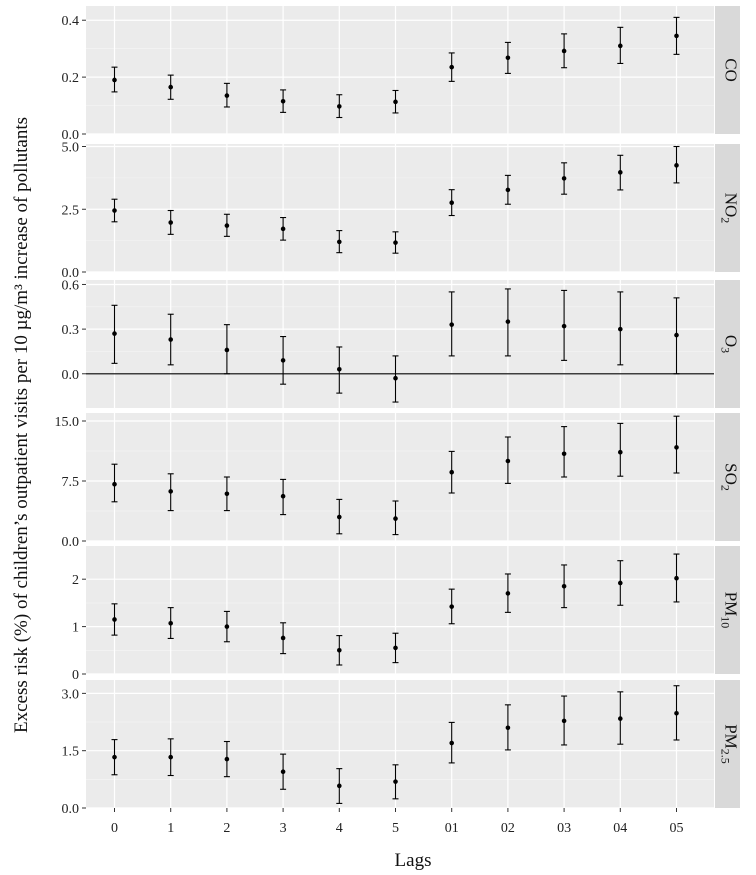 The width and height of the screenshot is (756, 875). Describe the element at coordinates (726, 756) in the screenshot. I see `strip-label-subscript: 2.5` at that location.